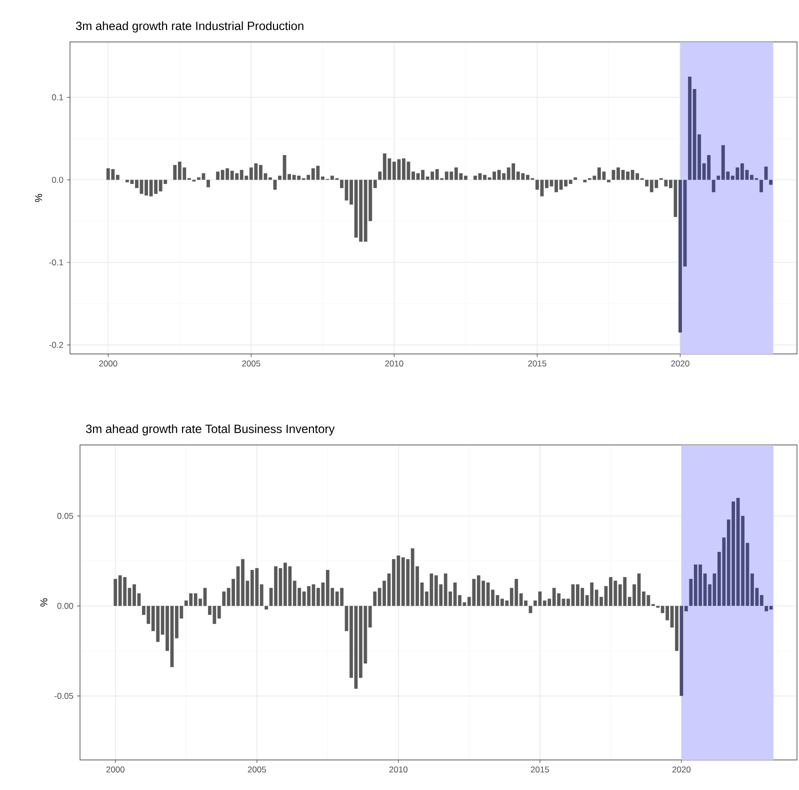  Describe the element at coordinates (210, 430) in the screenshot. I see `chart-title: 3m ahead growth rate Total Business Inventory` at that location.